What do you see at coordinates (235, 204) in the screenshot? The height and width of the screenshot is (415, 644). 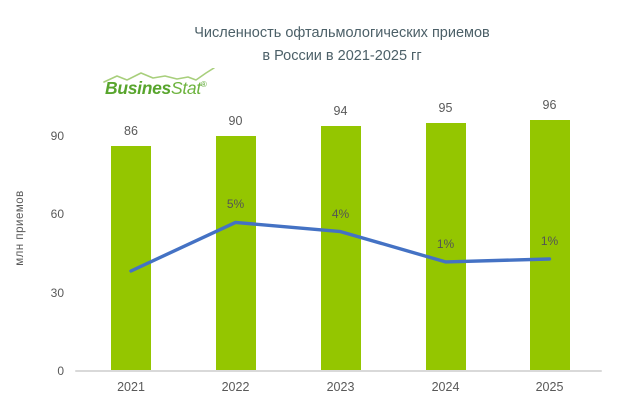 I see `line-percent-label-2022: 5%` at bounding box center [235, 204].